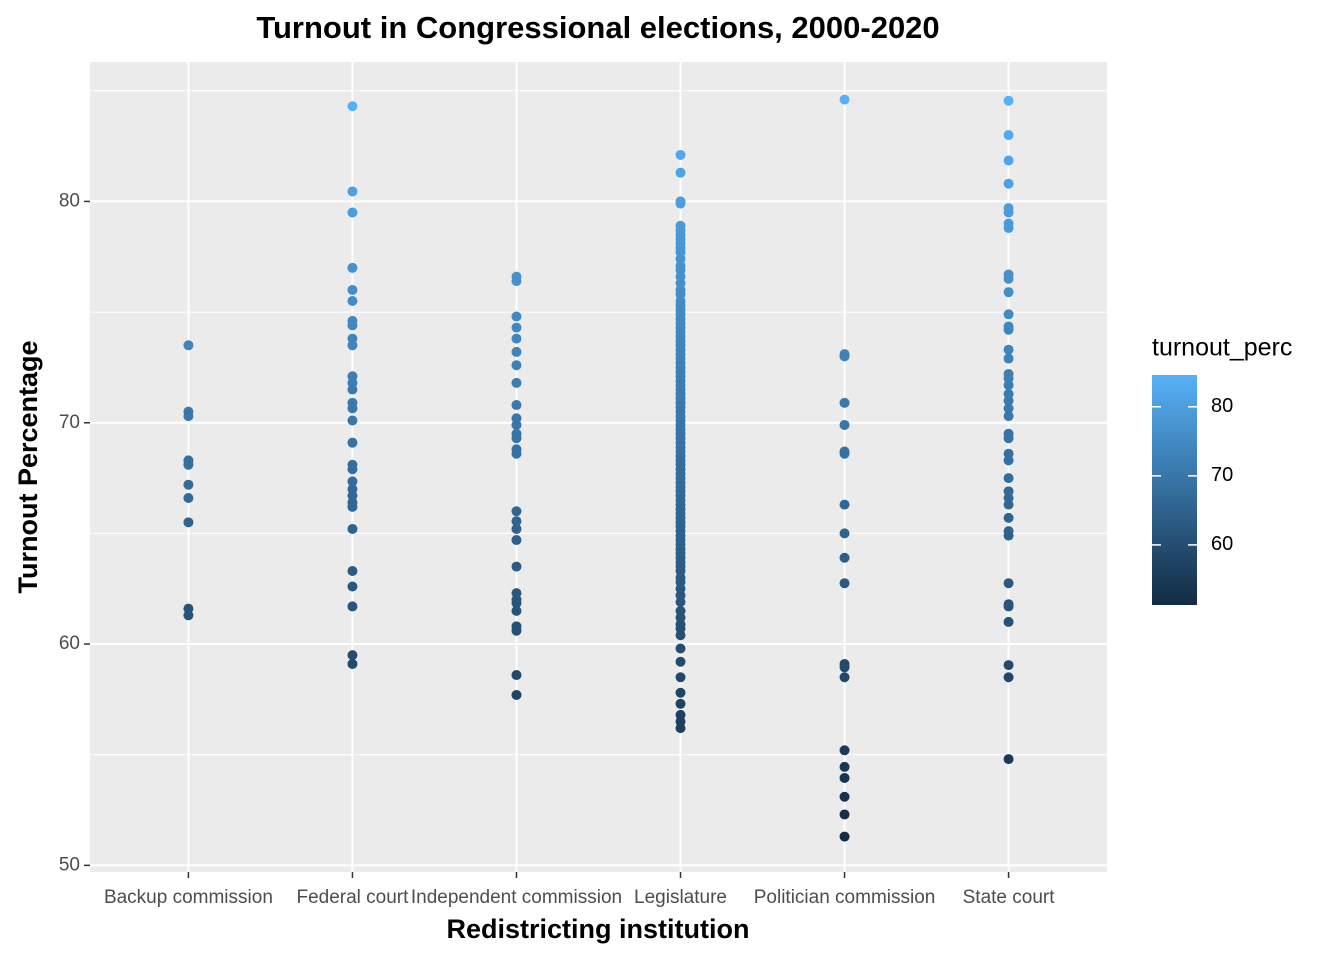 This screenshot has height=965, width=1344. What do you see at coordinates (69, 422) in the screenshot?
I see `y-tick-label: 70` at bounding box center [69, 422].